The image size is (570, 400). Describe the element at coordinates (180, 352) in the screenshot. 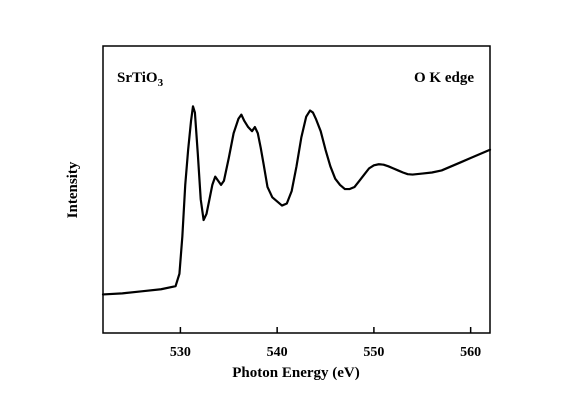

I see `x-tick-label-530: 530` at that location.